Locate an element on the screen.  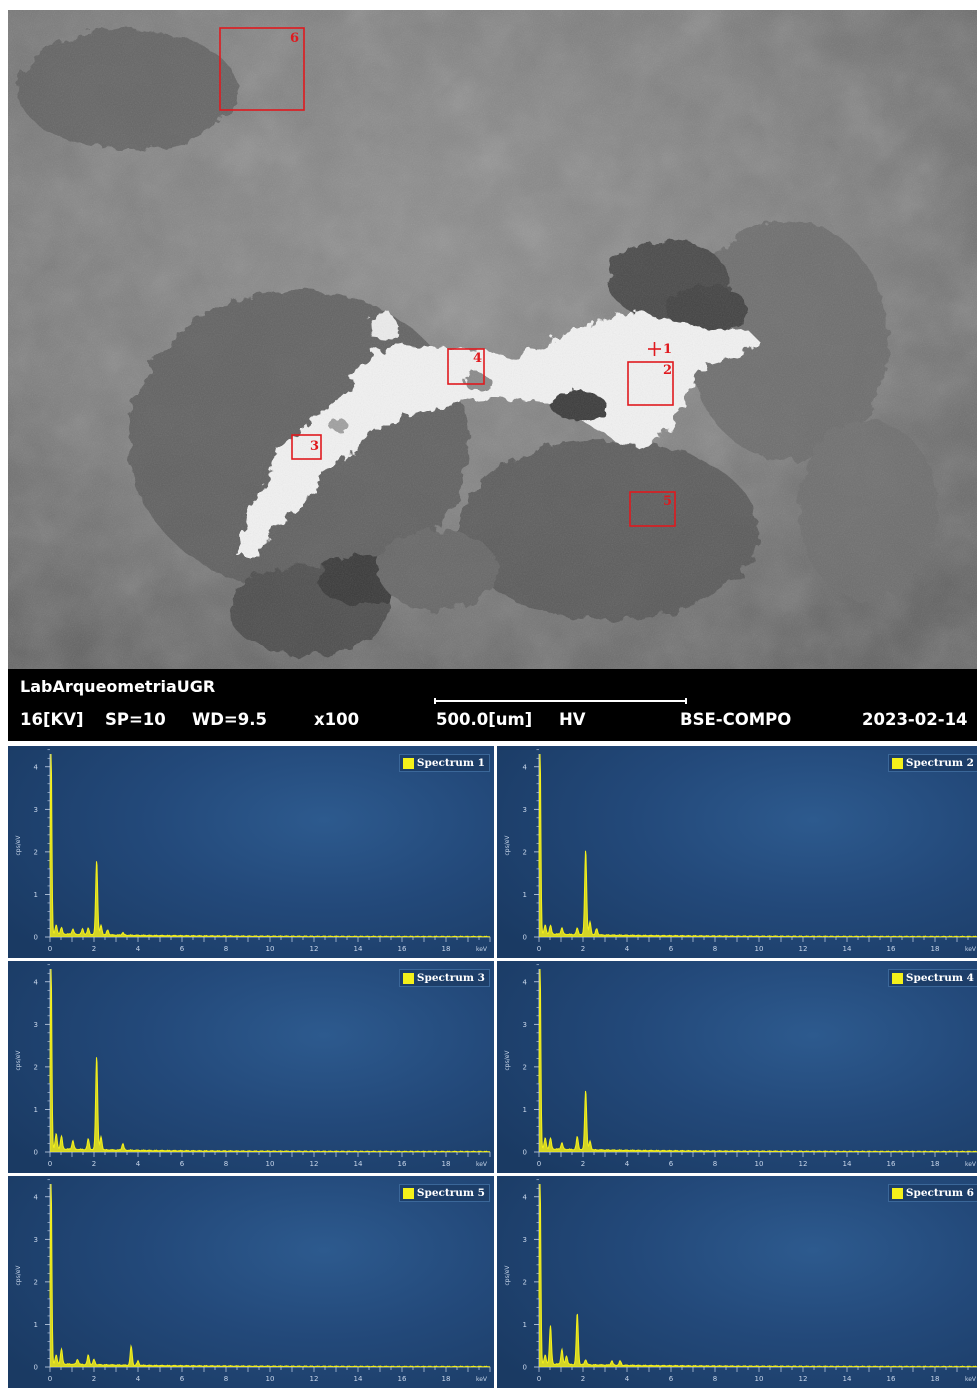
working-distance: WD=9.5 is located at coordinates (229, 719).